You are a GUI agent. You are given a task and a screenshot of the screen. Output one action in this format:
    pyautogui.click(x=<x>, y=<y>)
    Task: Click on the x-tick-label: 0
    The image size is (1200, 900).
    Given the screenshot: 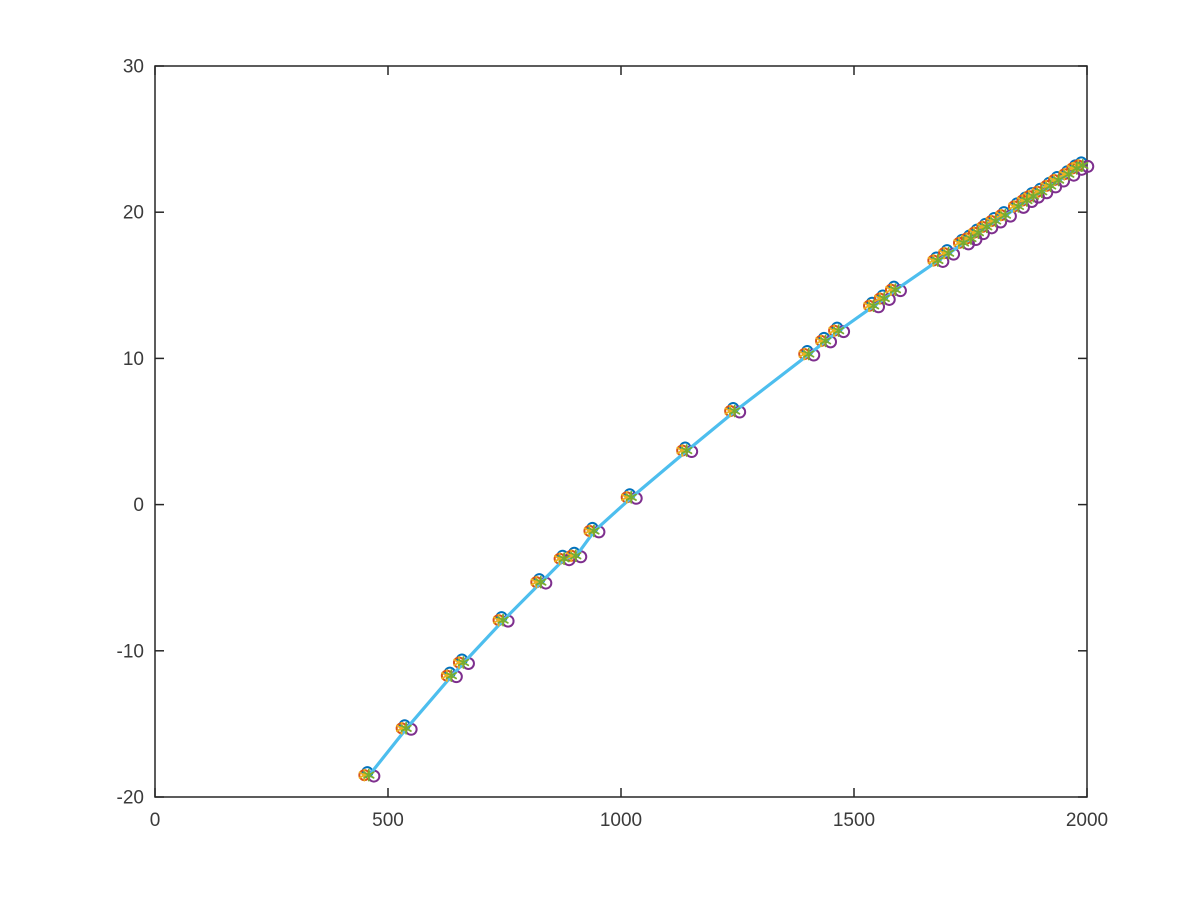 What is the action you would take?
    pyautogui.click(x=155, y=820)
    